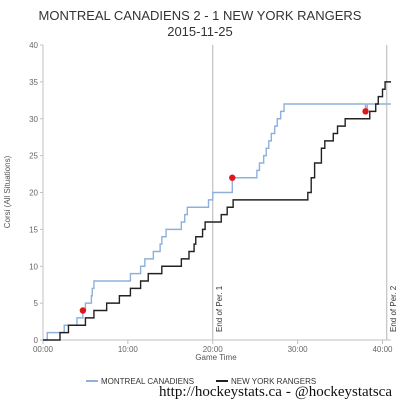  Describe the element at coordinates (393, 308) in the screenshot. I see `period-label-2: End of Per. 2` at that location.